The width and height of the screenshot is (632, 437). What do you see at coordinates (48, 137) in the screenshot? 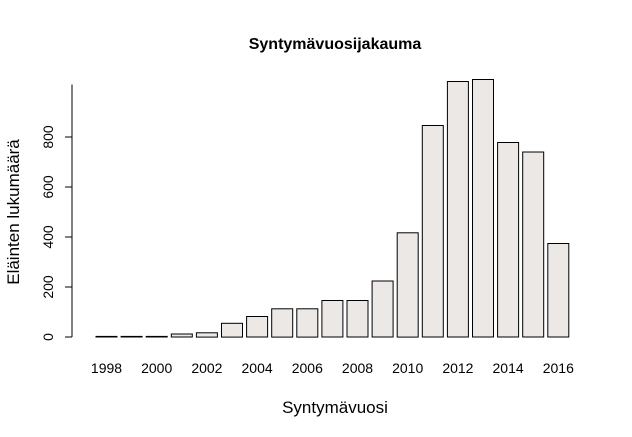
I see `y-tick-label: 800` at bounding box center [48, 137].